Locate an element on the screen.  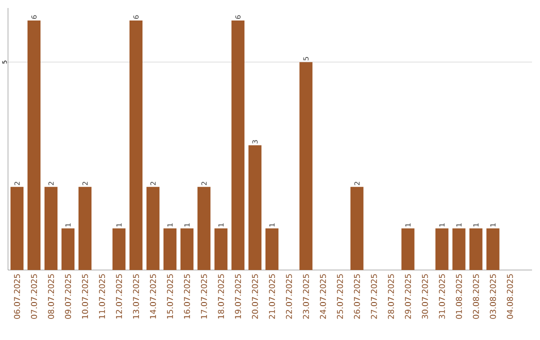
x-tick-label: 22.07.2025 is located at coordinates (289, 296).